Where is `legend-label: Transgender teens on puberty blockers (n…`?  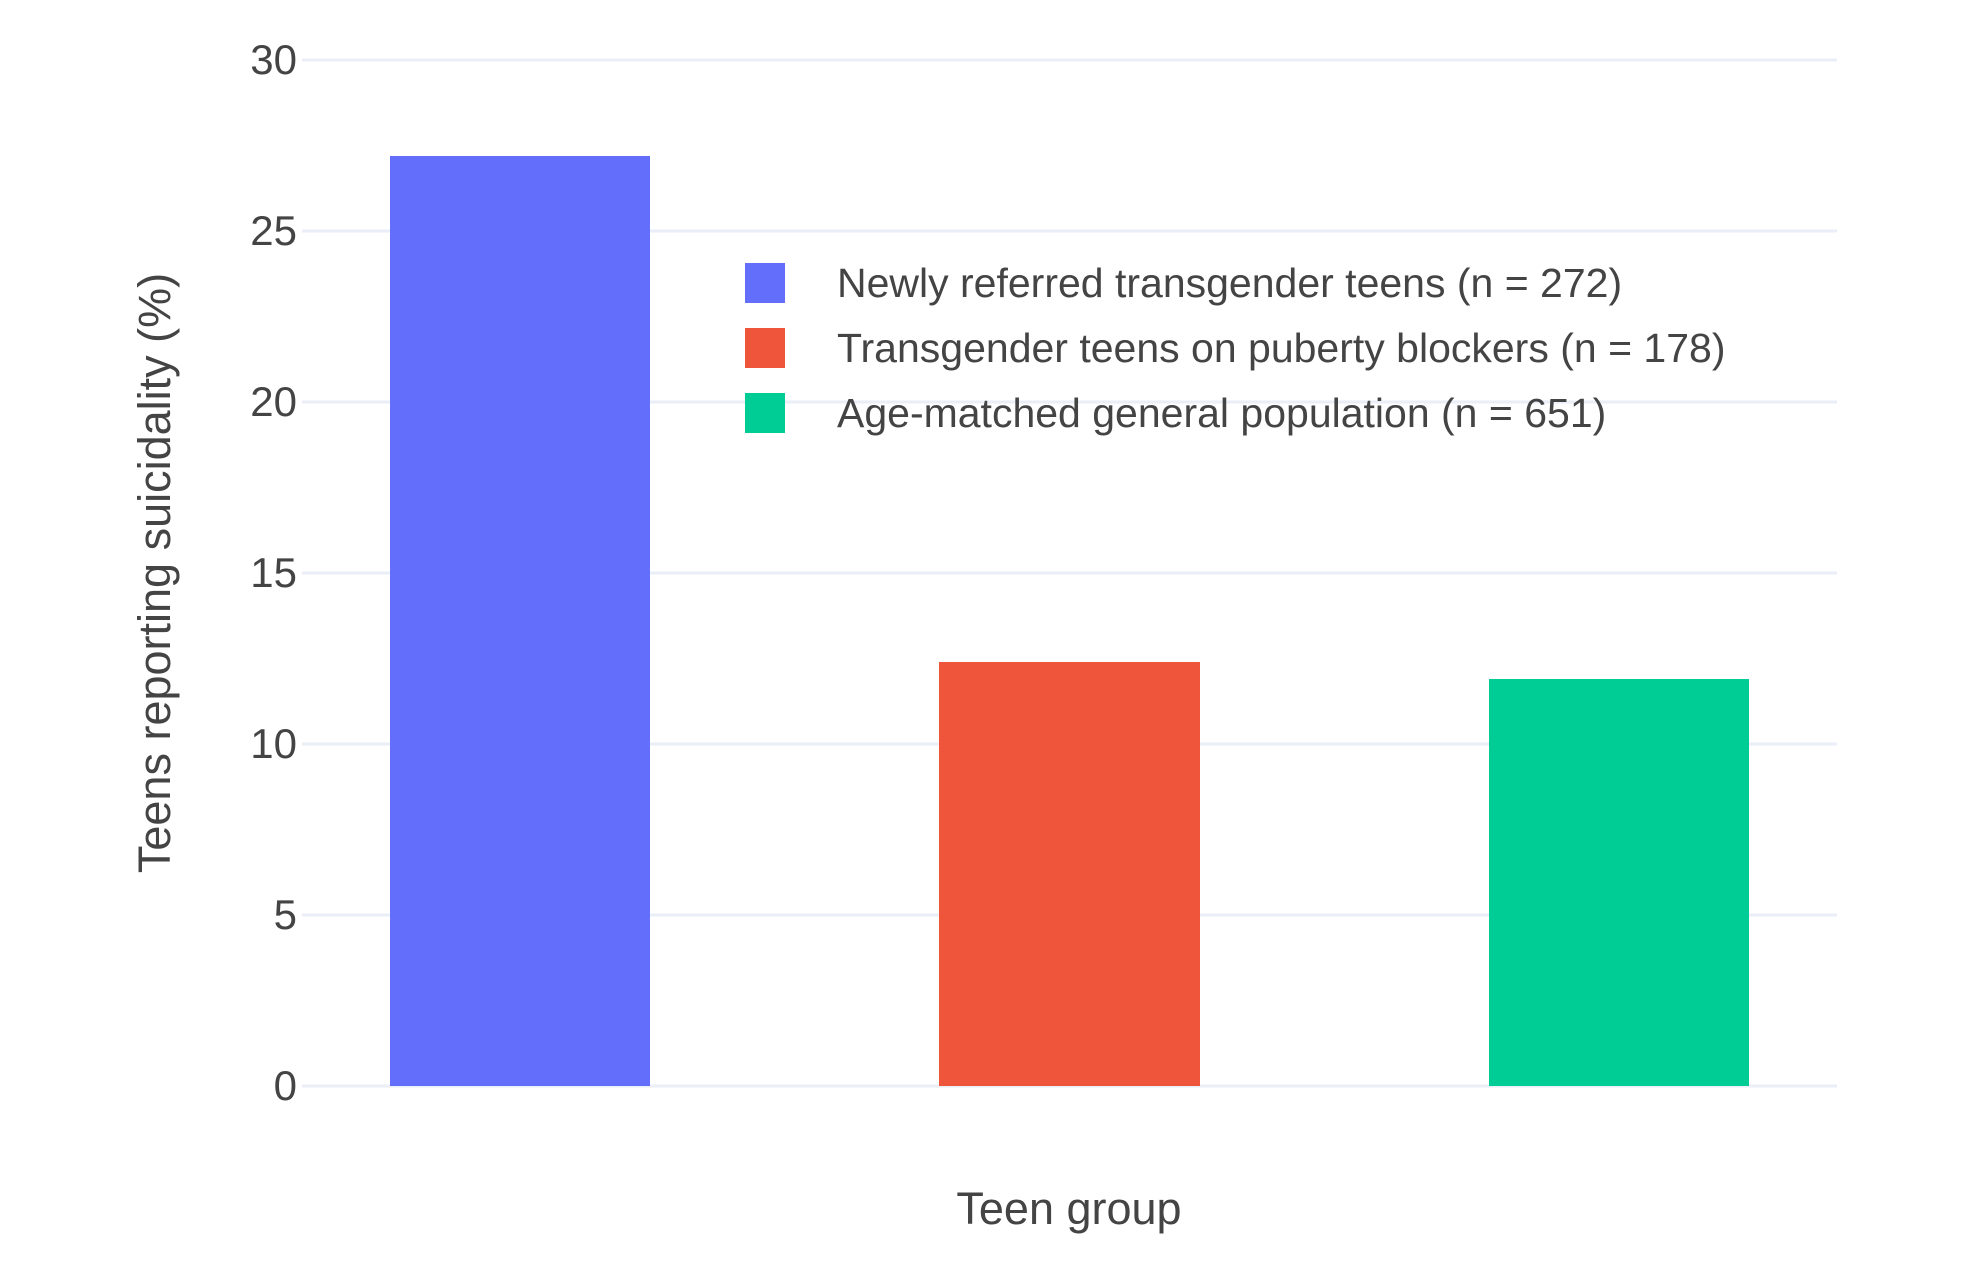
legend-label: Transgender teens on puberty blockers (n… is located at coordinates (1281, 347).